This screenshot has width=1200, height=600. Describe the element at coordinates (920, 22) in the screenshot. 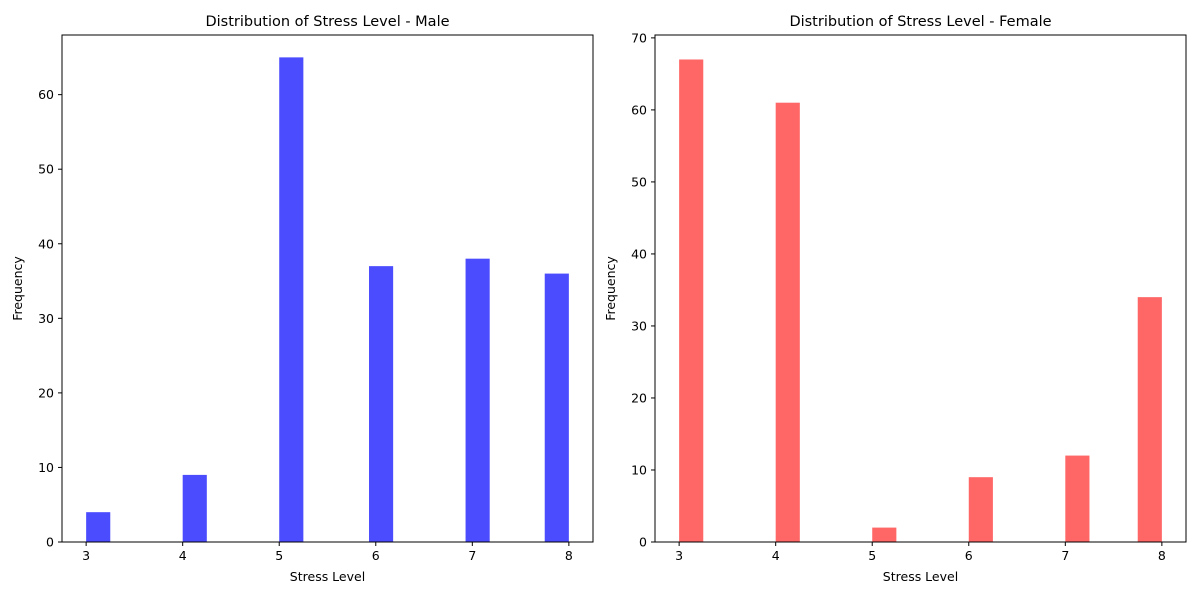

I see `chart-title: Distribution of Stress Level - Female` at that location.